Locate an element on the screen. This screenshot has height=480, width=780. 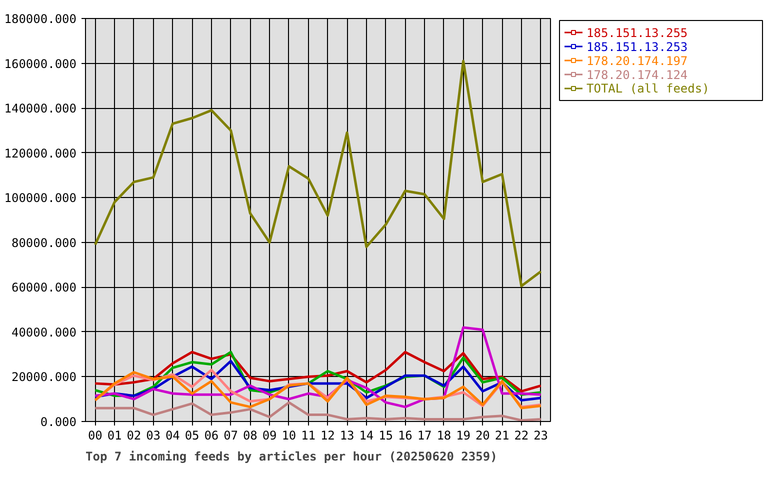
y-tick-label: 180000.000 is located at coordinates (40, 19).